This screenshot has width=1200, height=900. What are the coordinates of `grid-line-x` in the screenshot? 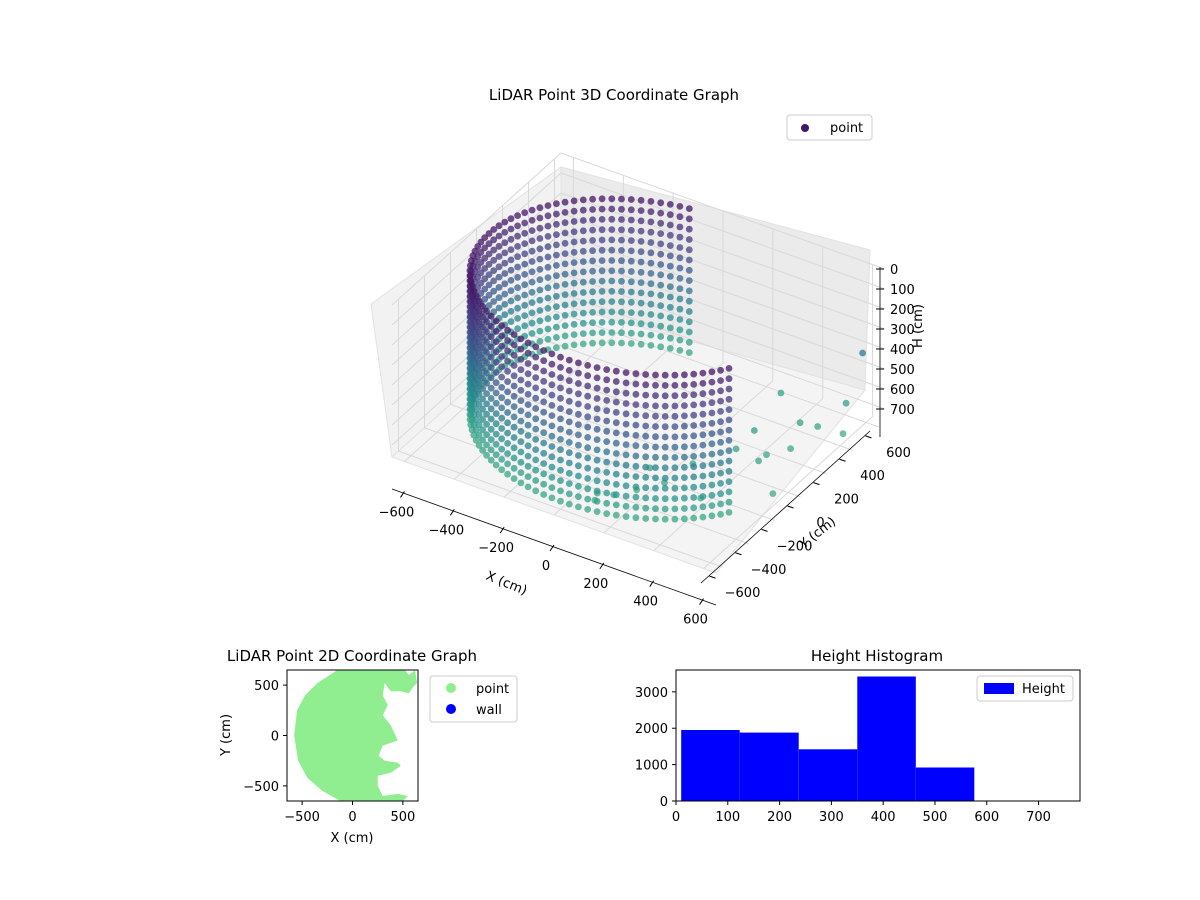 It's located at (538, 327).